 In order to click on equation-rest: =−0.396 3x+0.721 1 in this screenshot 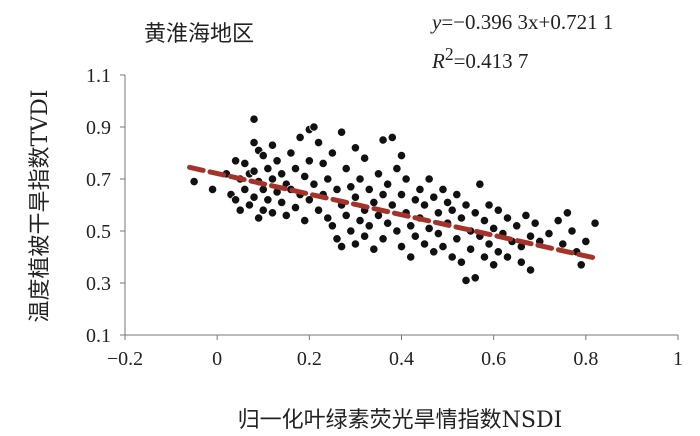, I will do `click(527, 22)`.